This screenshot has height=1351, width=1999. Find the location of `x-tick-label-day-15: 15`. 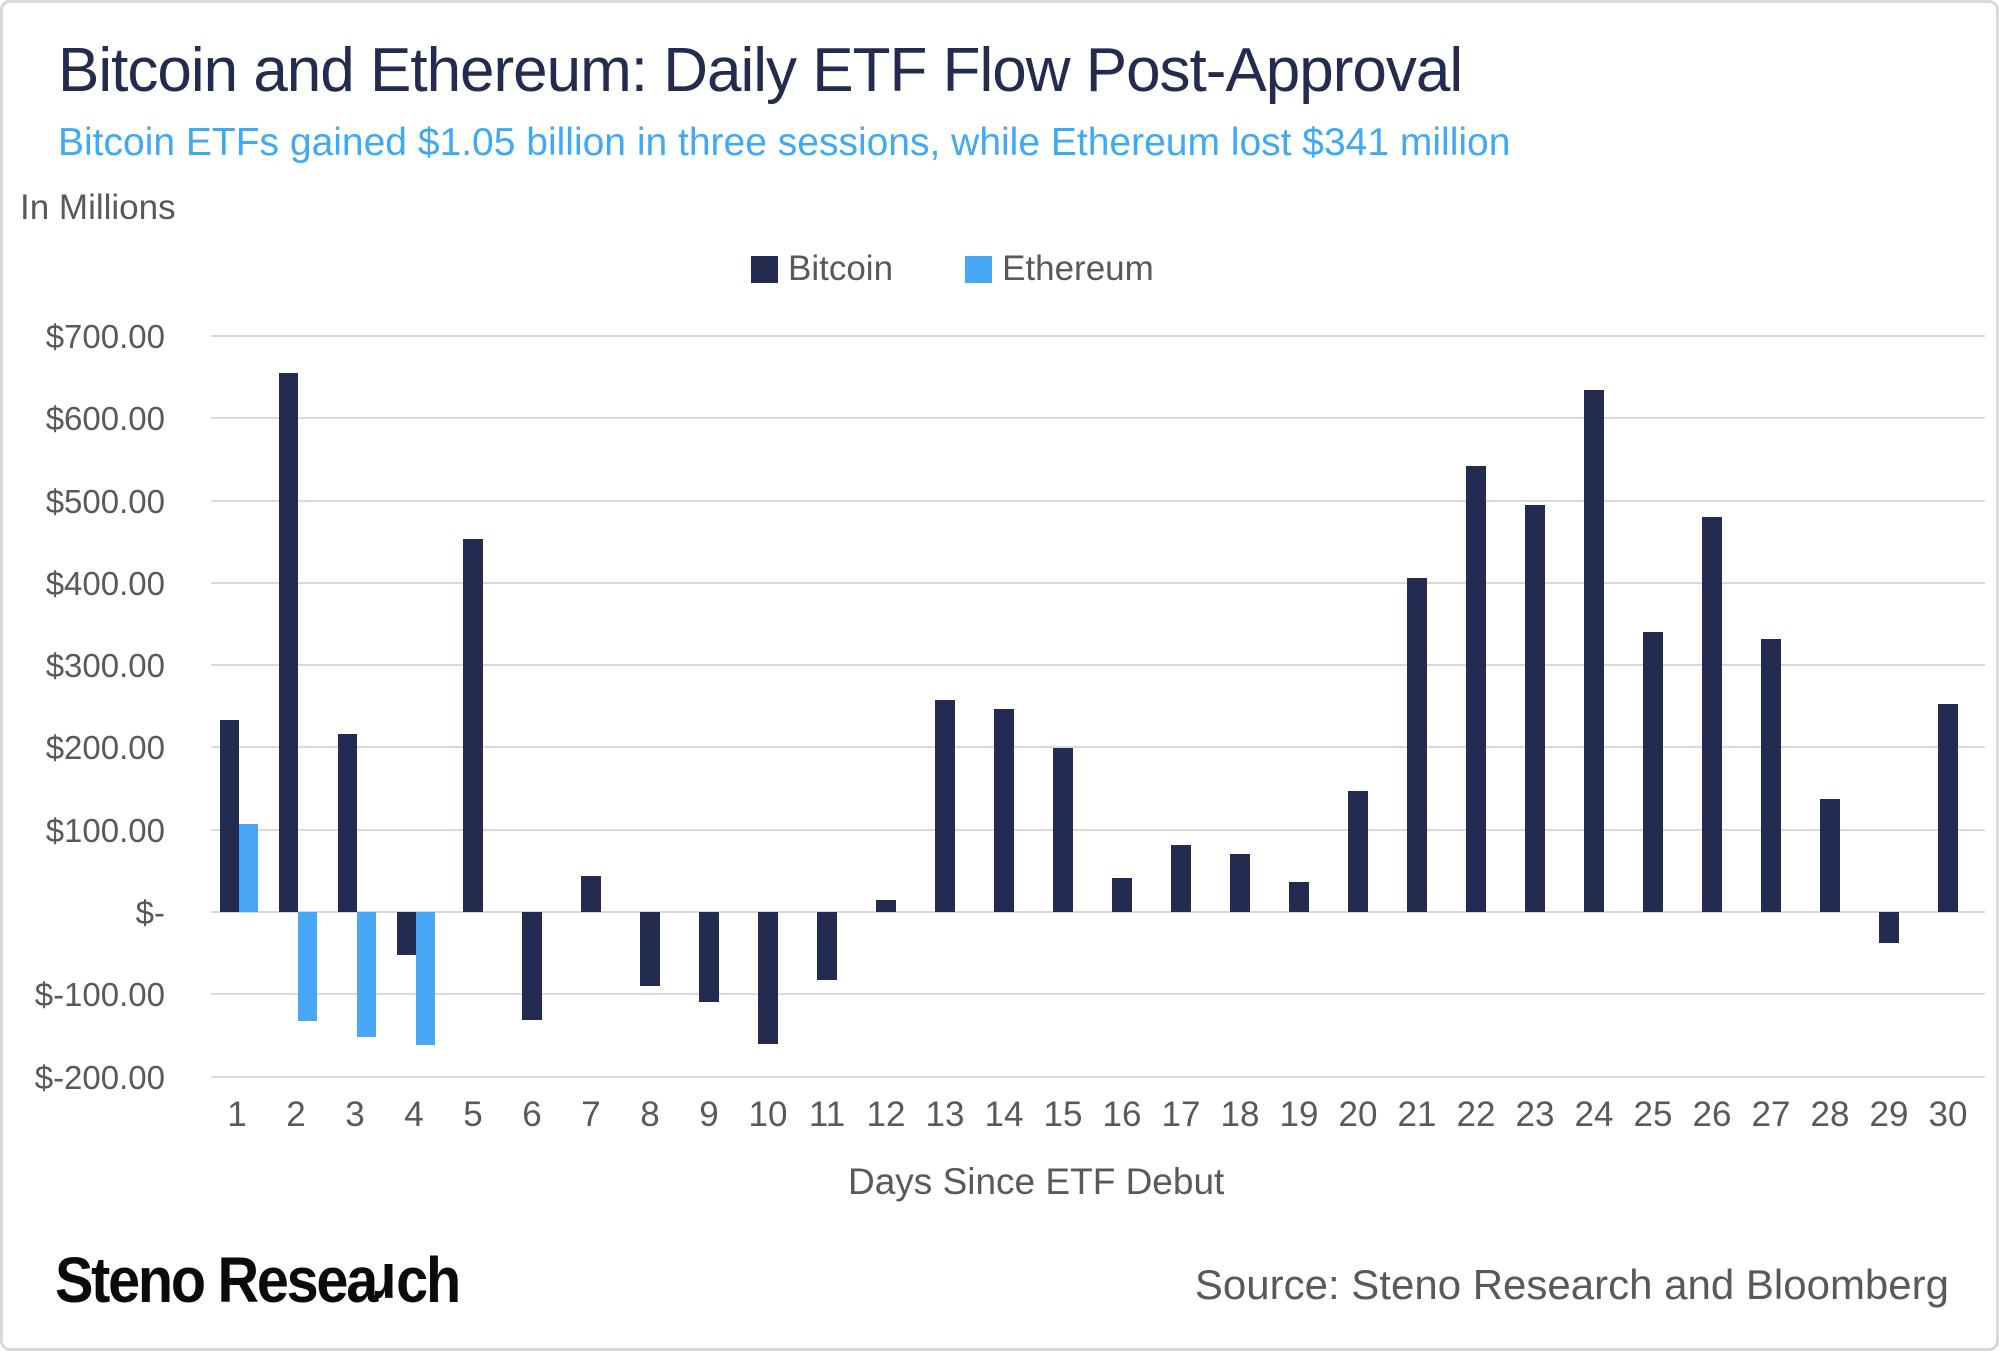

x-tick-label-day-15: 15 is located at coordinates (1063, 1114).